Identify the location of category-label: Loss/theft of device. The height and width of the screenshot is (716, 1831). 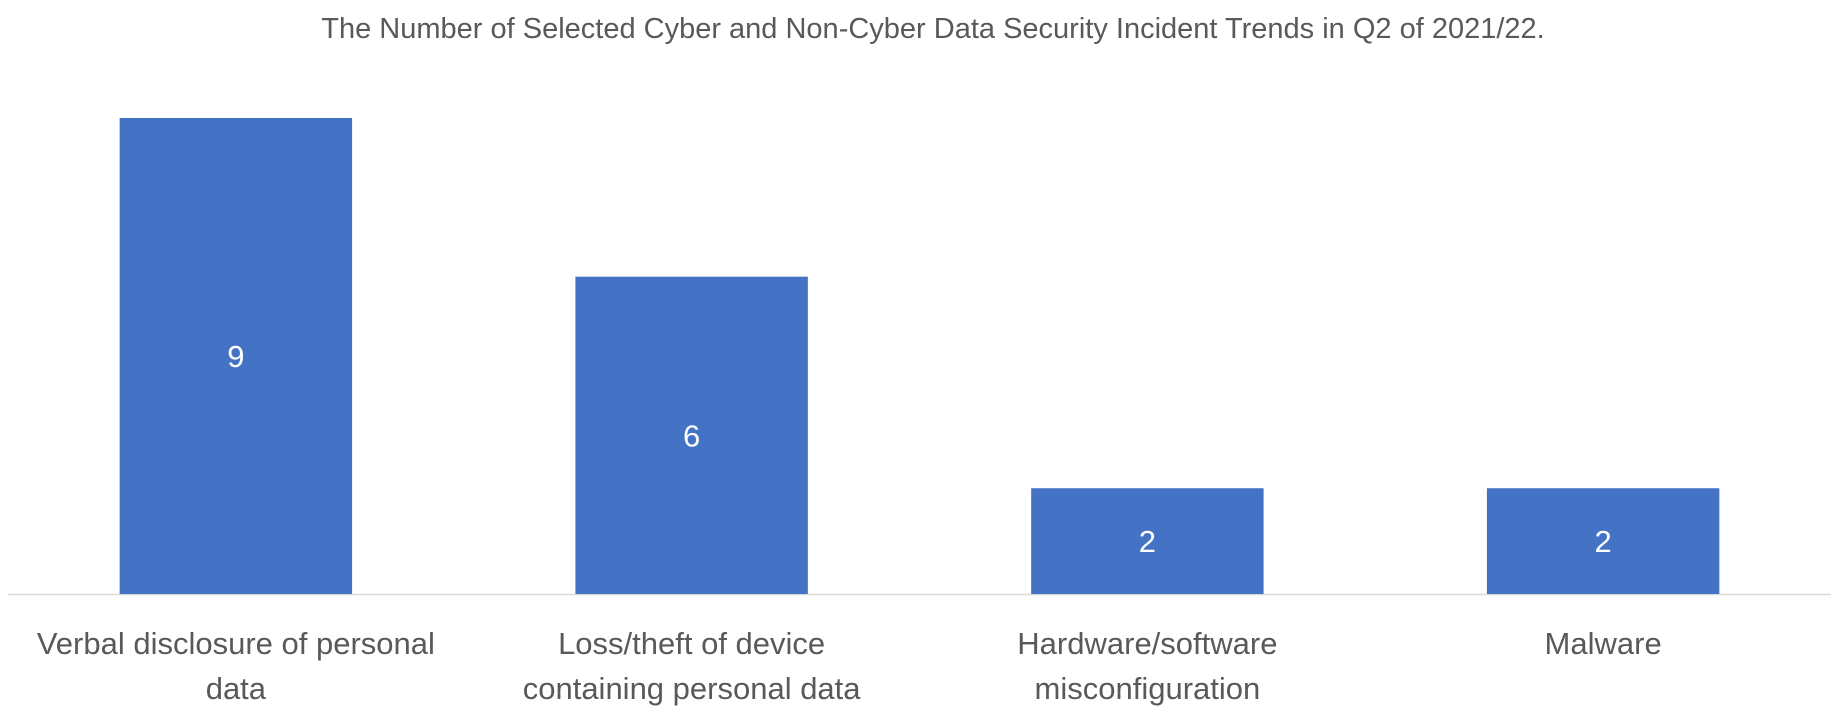
(691, 643).